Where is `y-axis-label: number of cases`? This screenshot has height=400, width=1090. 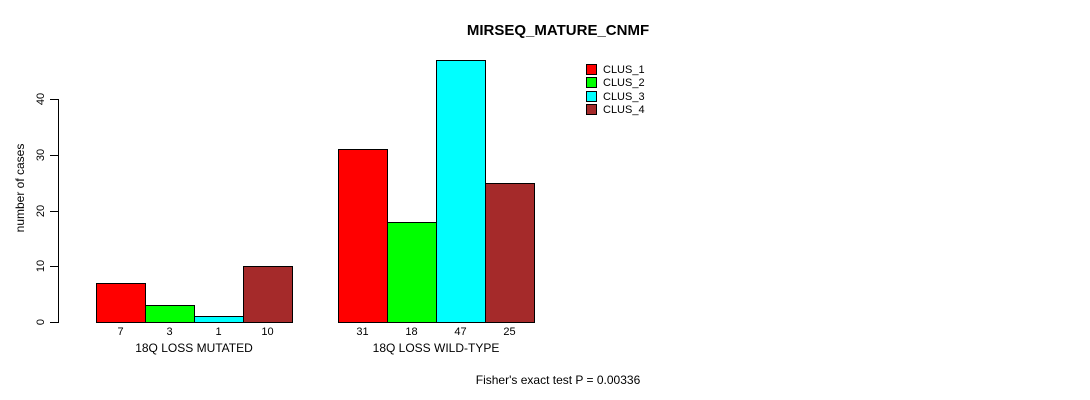 y-axis-label: number of cases is located at coordinates (20, 188).